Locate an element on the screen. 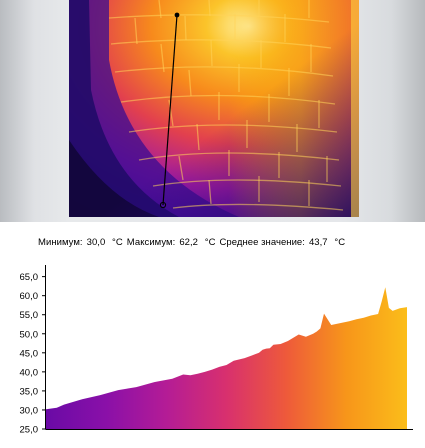 This screenshot has width=425, height=448. y-tick-label: 55,0 is located at coordinates (29, 315).